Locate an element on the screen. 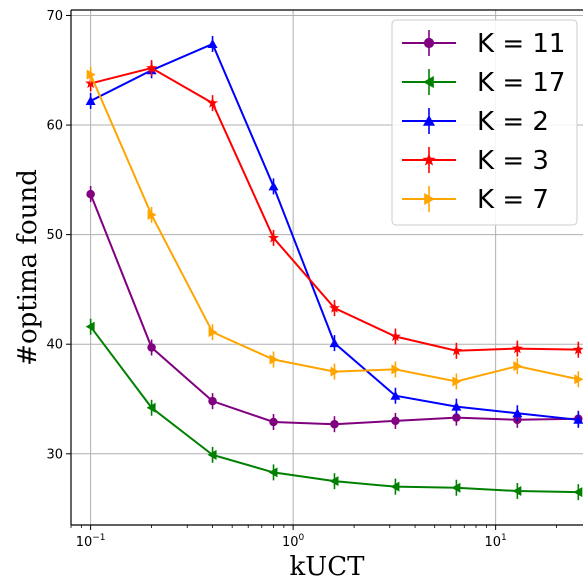  legend: K = 11 K = 17 K = 2 K = 3 K = 7 is located at coordinates (484, 122).